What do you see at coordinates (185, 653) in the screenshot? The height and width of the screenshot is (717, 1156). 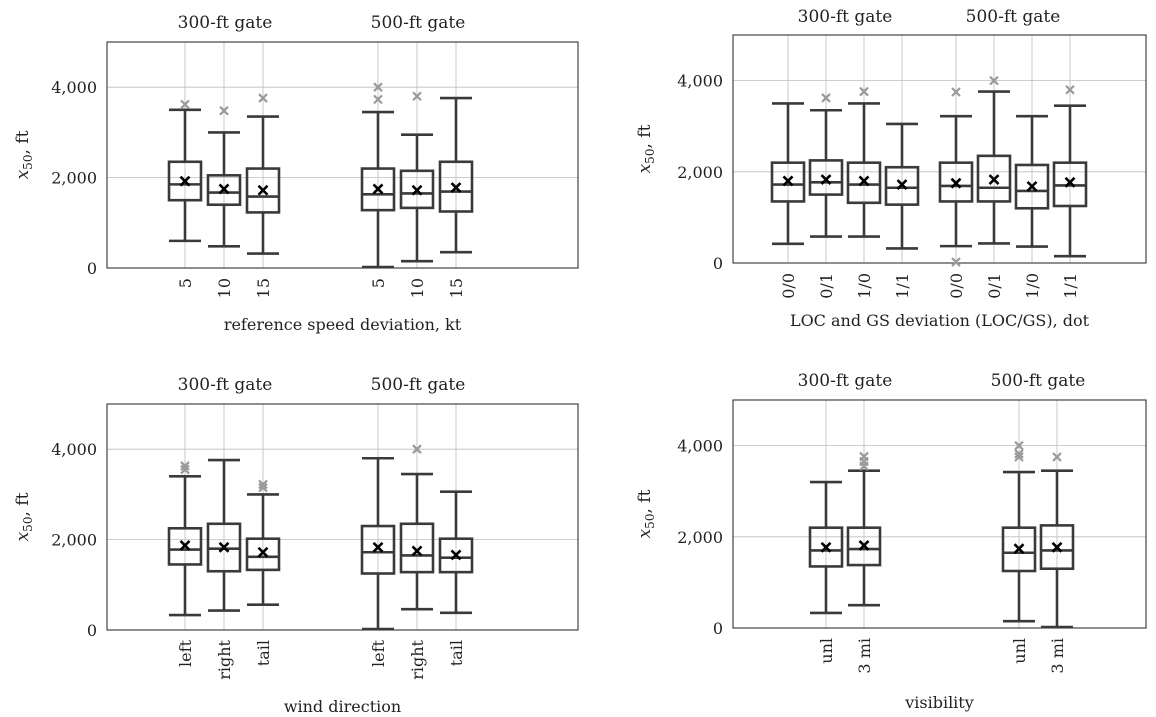 I see `x-tick-label: left` at bounding box center [185, 653].